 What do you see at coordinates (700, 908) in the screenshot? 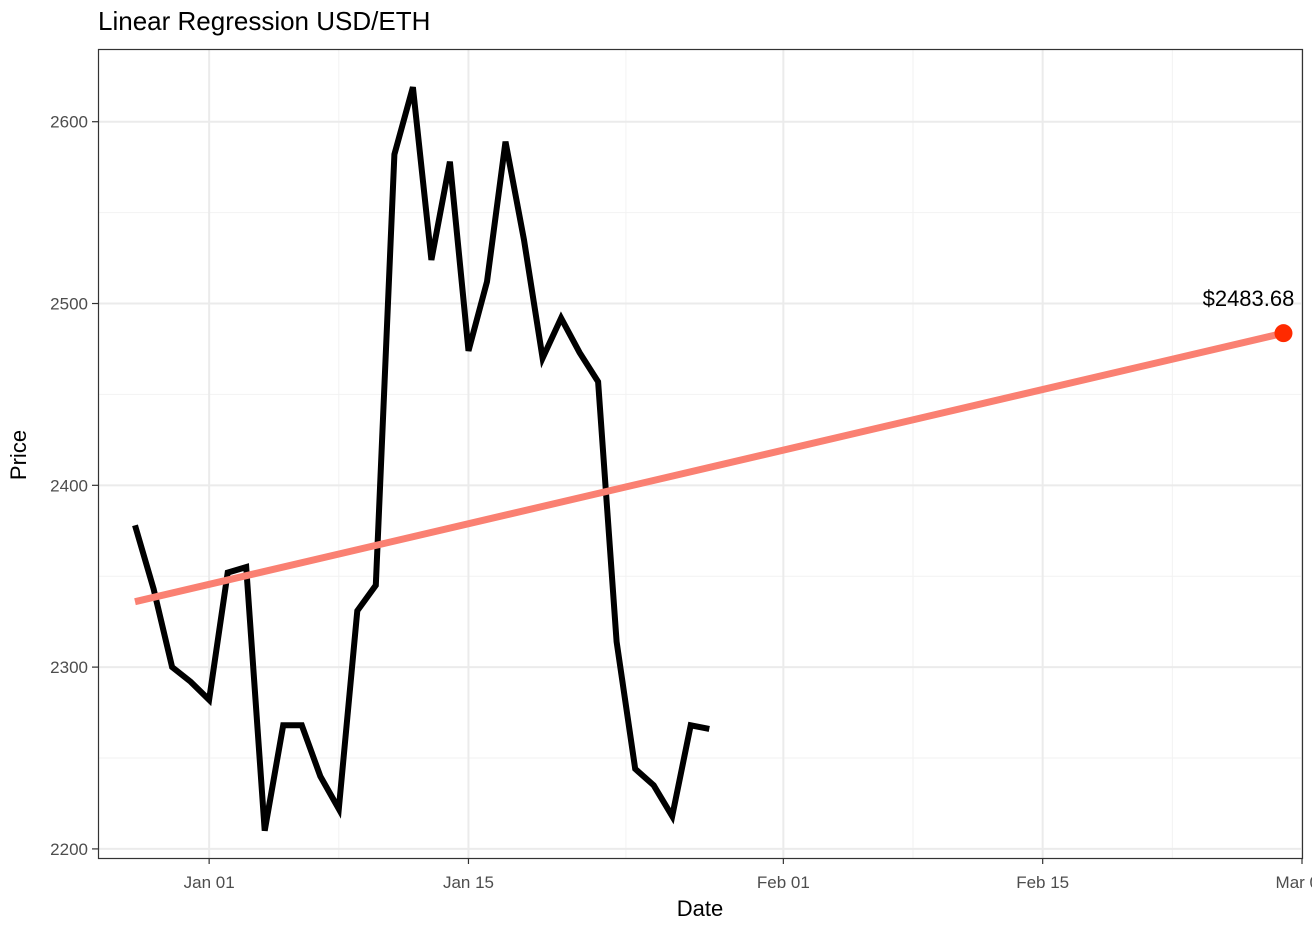
I see `x-axis-title: Date` at bounding box center [700, 908].